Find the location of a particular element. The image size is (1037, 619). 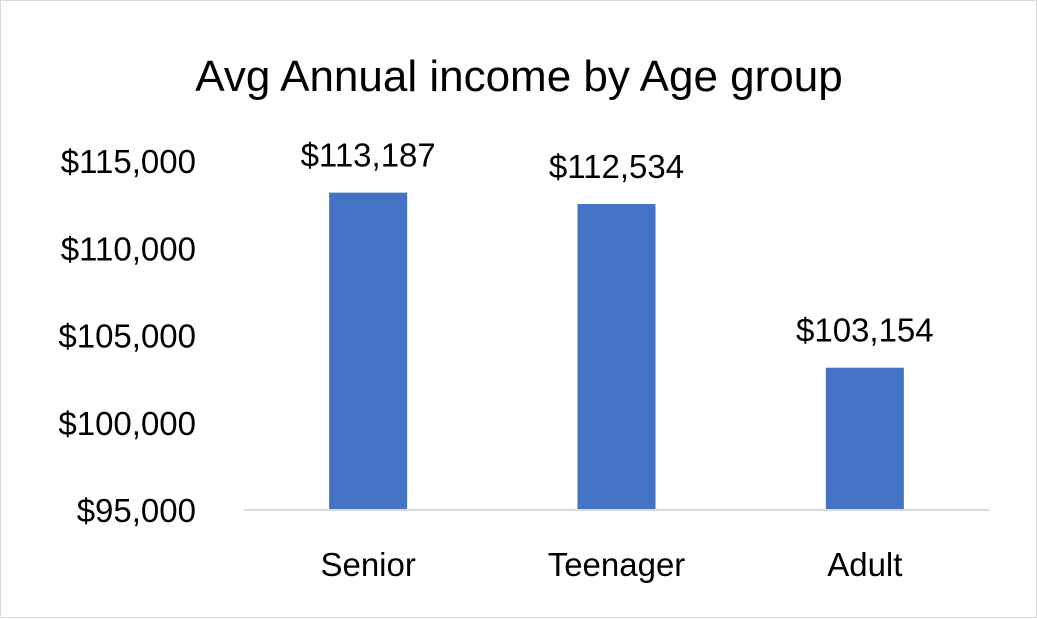

y-axis: $95,000 $100,000 $105,000 $110,000 $115,000 is located at coordinates (127, 336).